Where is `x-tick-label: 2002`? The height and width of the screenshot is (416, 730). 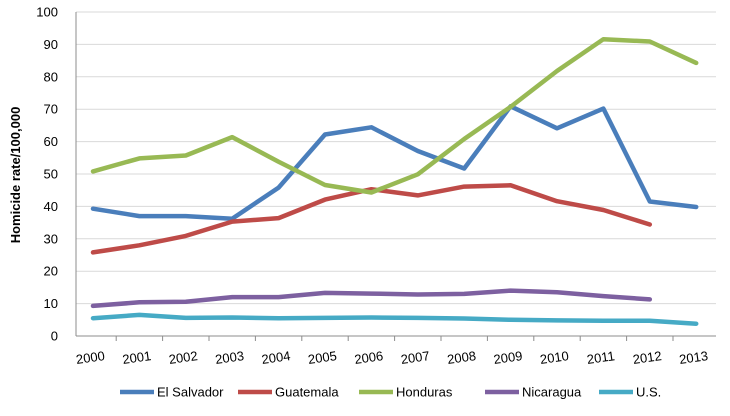
x-tick-label: 2002 is located at coordinates (183, 357).